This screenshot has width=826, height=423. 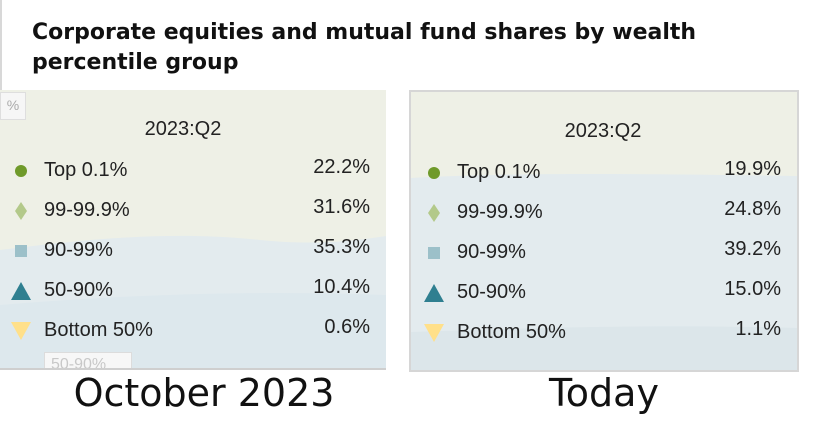 I want to click on legend-row-bottom-50: Bottom 50% 0.6%, so click(x=193, y=334).